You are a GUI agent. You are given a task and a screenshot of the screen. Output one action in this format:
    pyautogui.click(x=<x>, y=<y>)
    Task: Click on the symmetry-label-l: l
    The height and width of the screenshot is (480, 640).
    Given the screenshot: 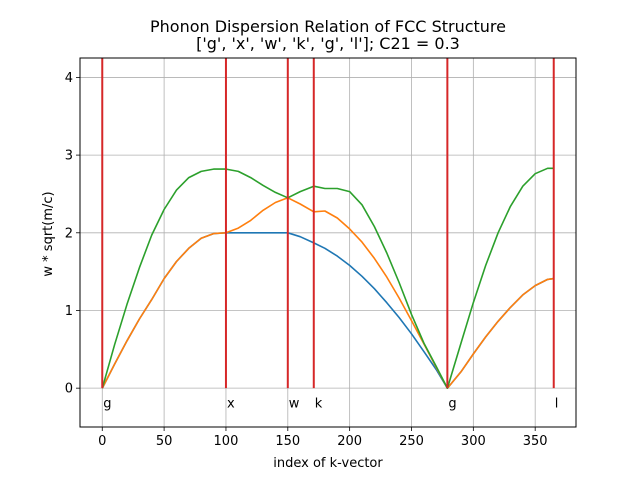 What is the action you would take?
    pyautogui.click(x=557, y=404)
    